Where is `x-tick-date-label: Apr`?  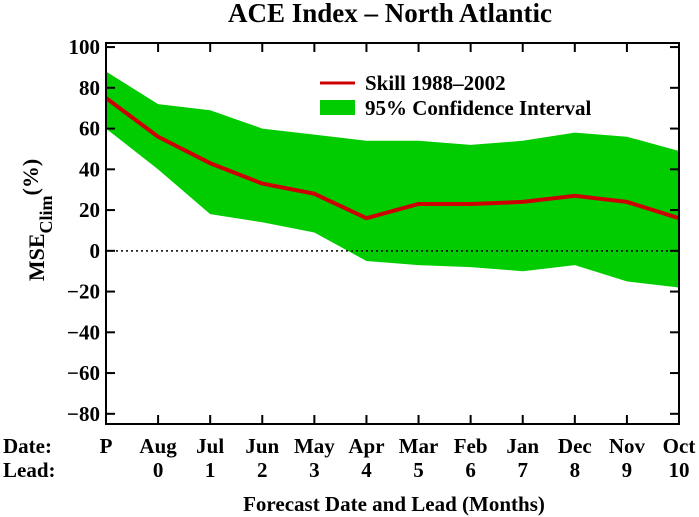 x-tick-date-label: Apr is located at coordinates (366, 446).